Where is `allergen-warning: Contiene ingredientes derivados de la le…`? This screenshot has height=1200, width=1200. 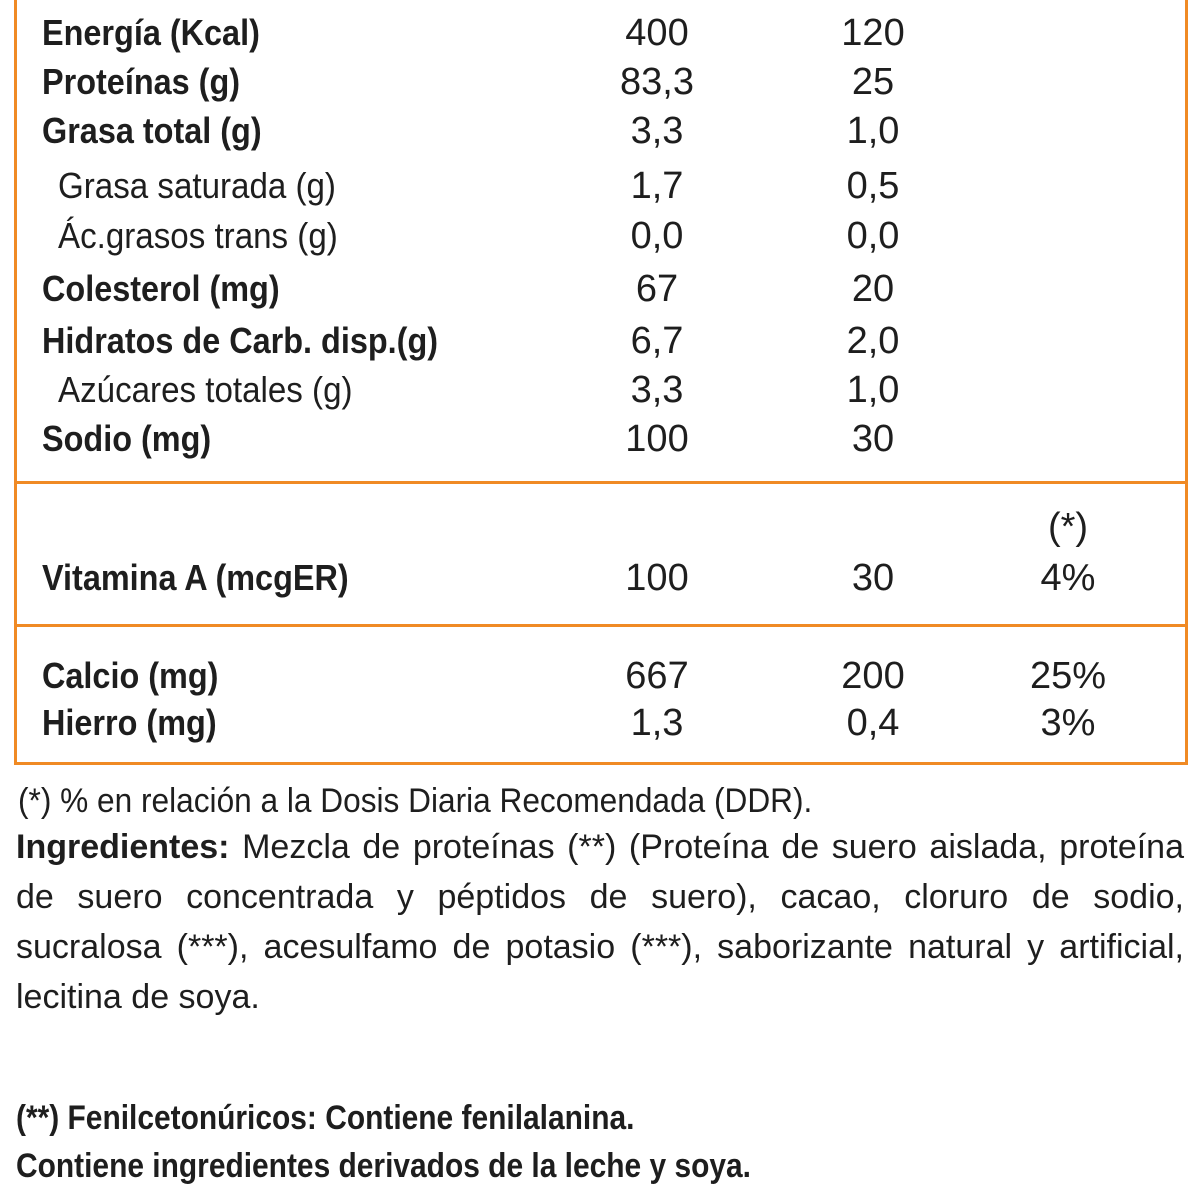 allergen-warning: Contiene ingredientes derivados de la le… is located at coordinates (383, 1166).